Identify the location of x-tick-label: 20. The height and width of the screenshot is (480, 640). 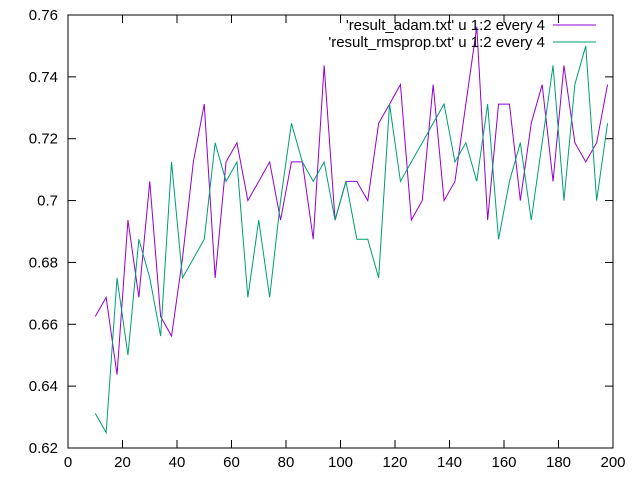
(122, 462).